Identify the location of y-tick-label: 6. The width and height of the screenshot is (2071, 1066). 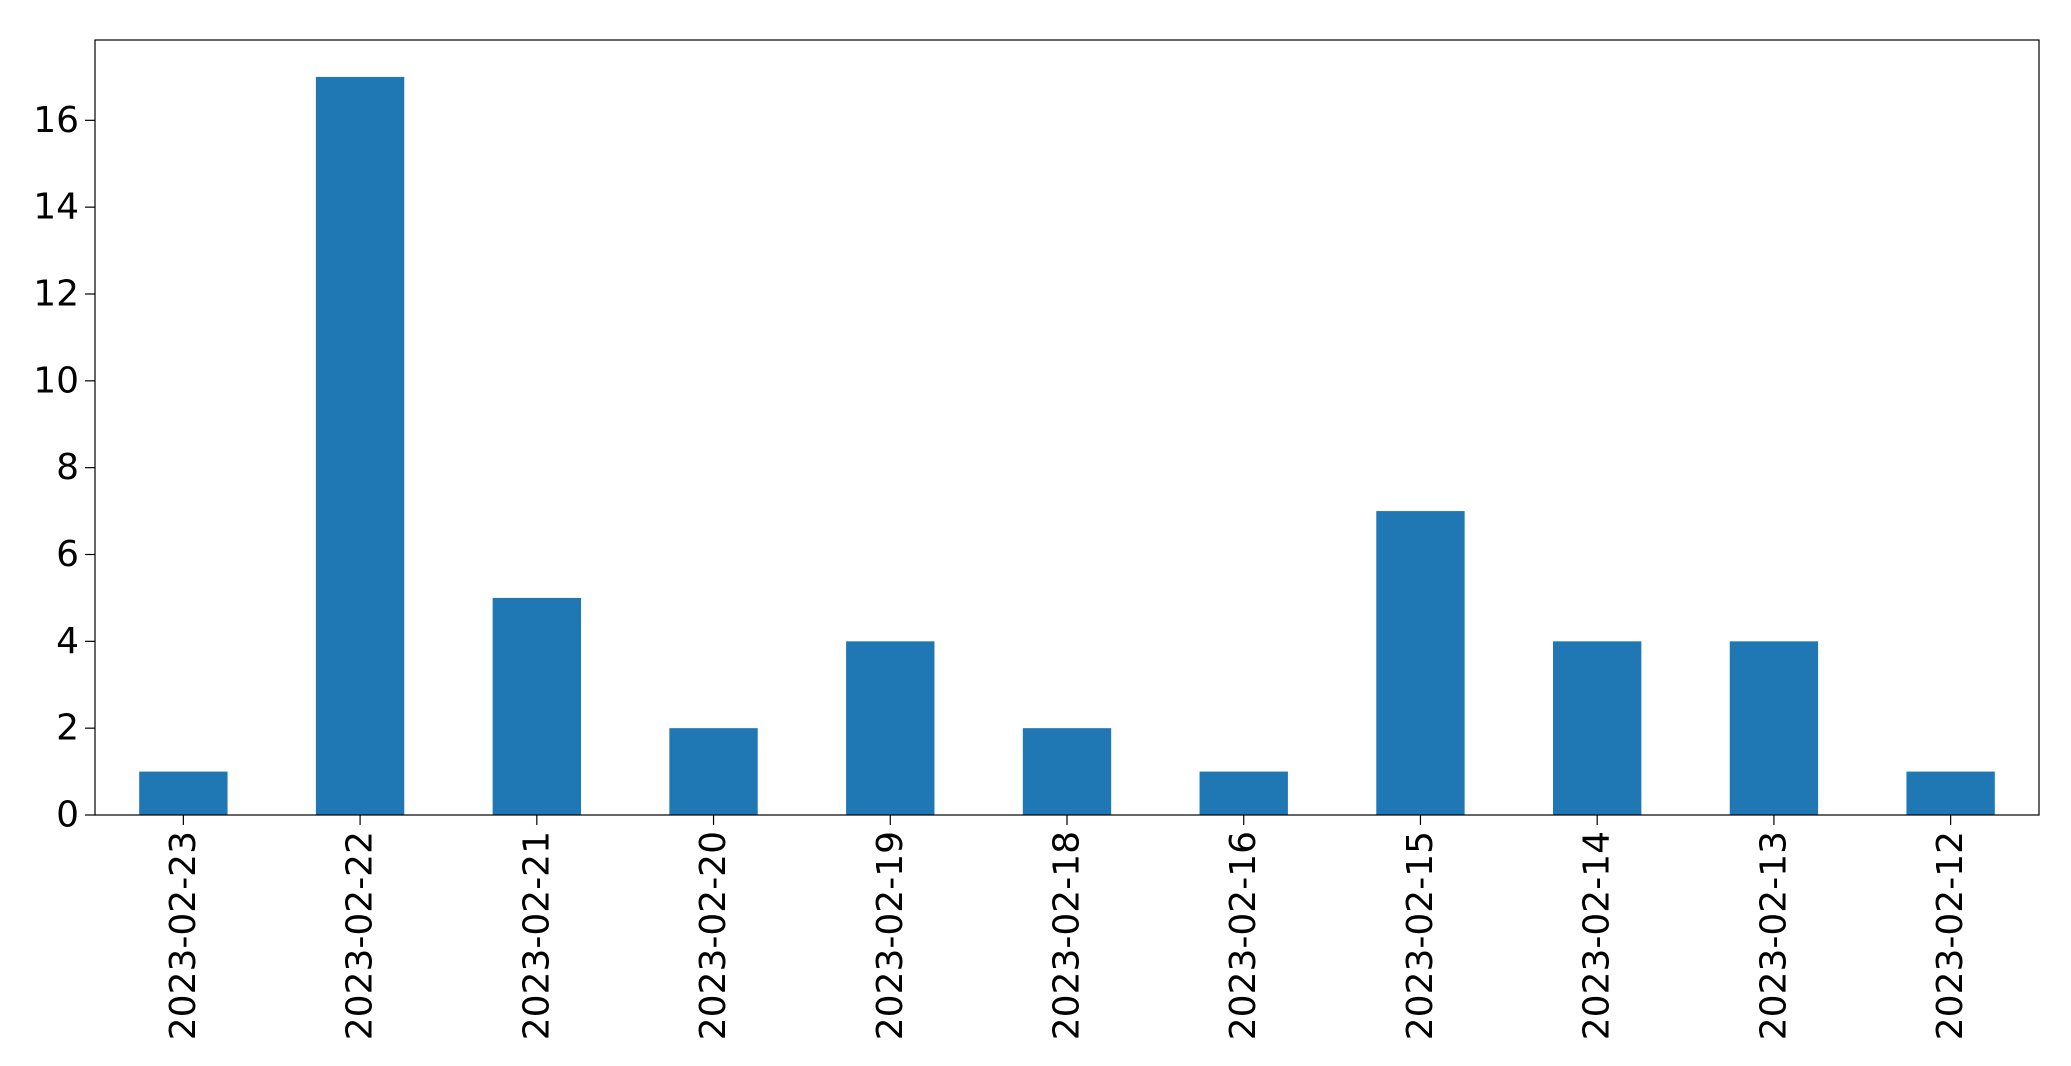
(67, 554).